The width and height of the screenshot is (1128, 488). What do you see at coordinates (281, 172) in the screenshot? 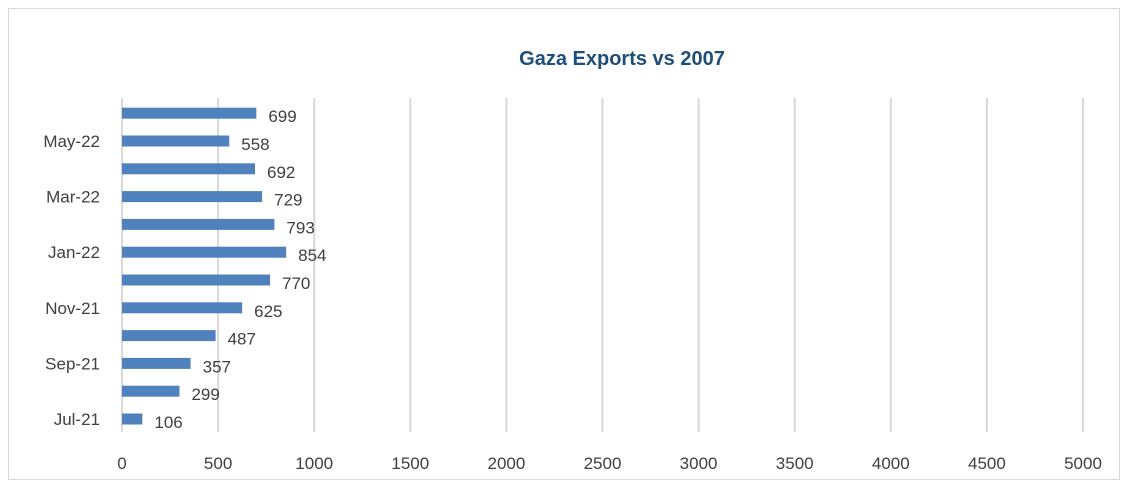
I see `data-label: 692` at bounding box center [281, 172].